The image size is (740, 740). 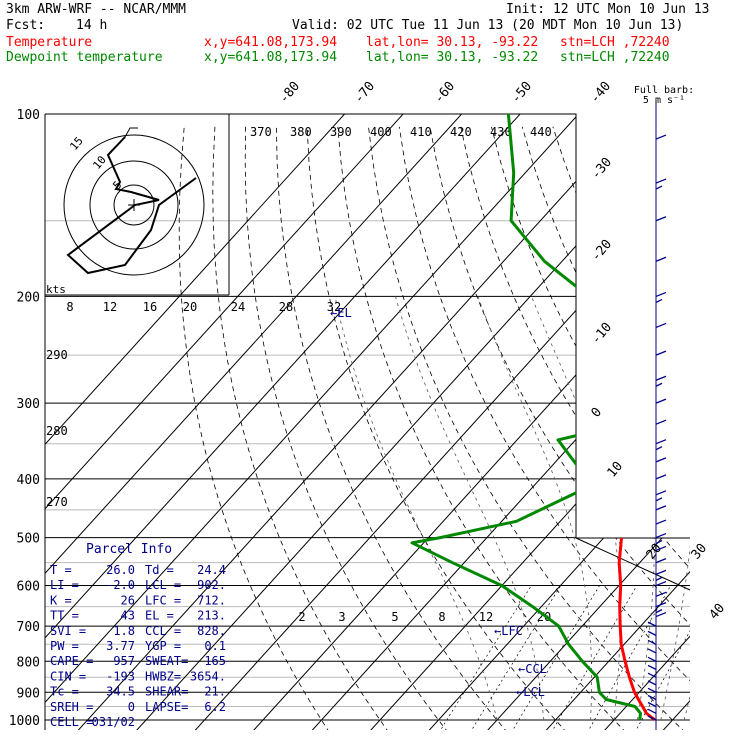 I want to click on parcel-info-value: 43, so click(x=128, y=616).